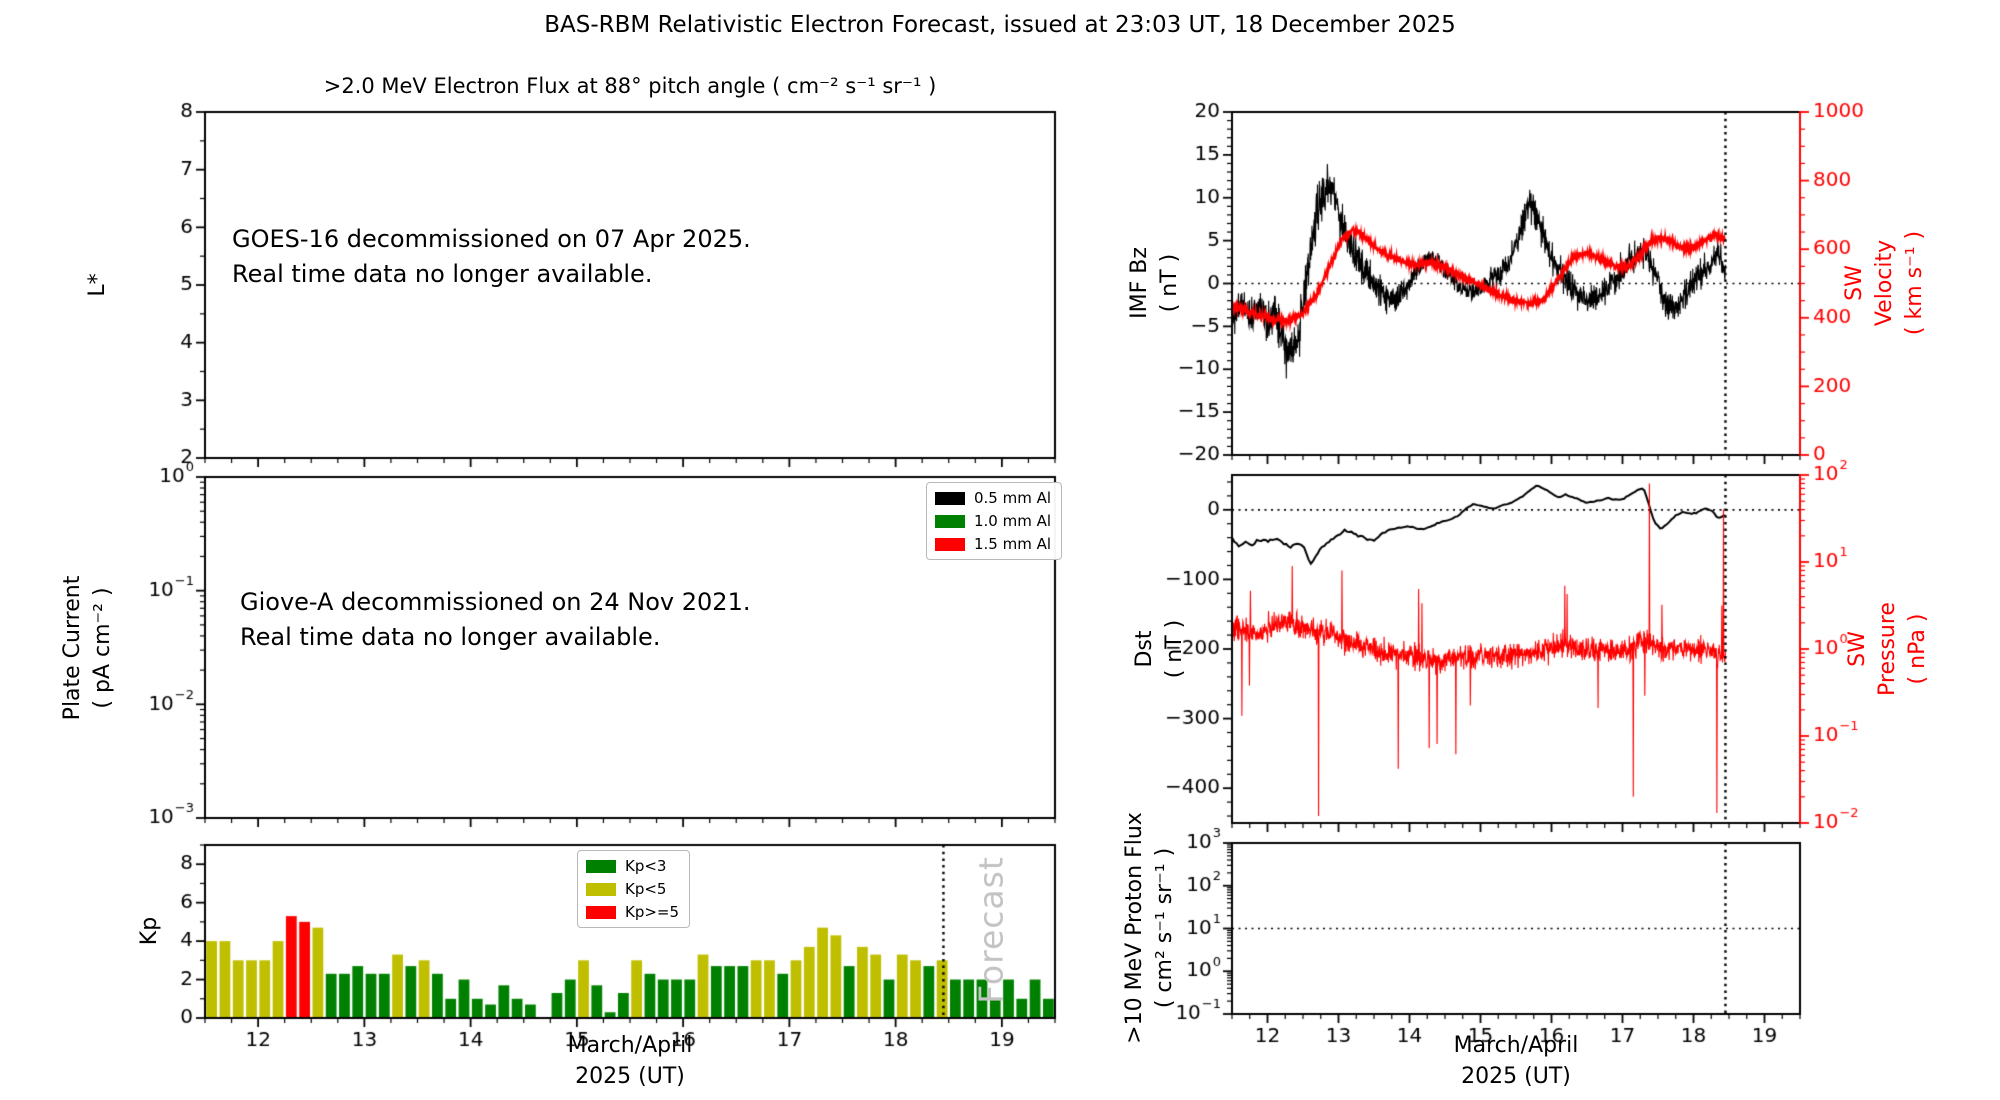 Image resolution: width=2000 pixels, height=1100 pixels. Describe the element at coordinates (991, 930) in the screenshot. I see `forecast-watermark: Forecast` at that location.